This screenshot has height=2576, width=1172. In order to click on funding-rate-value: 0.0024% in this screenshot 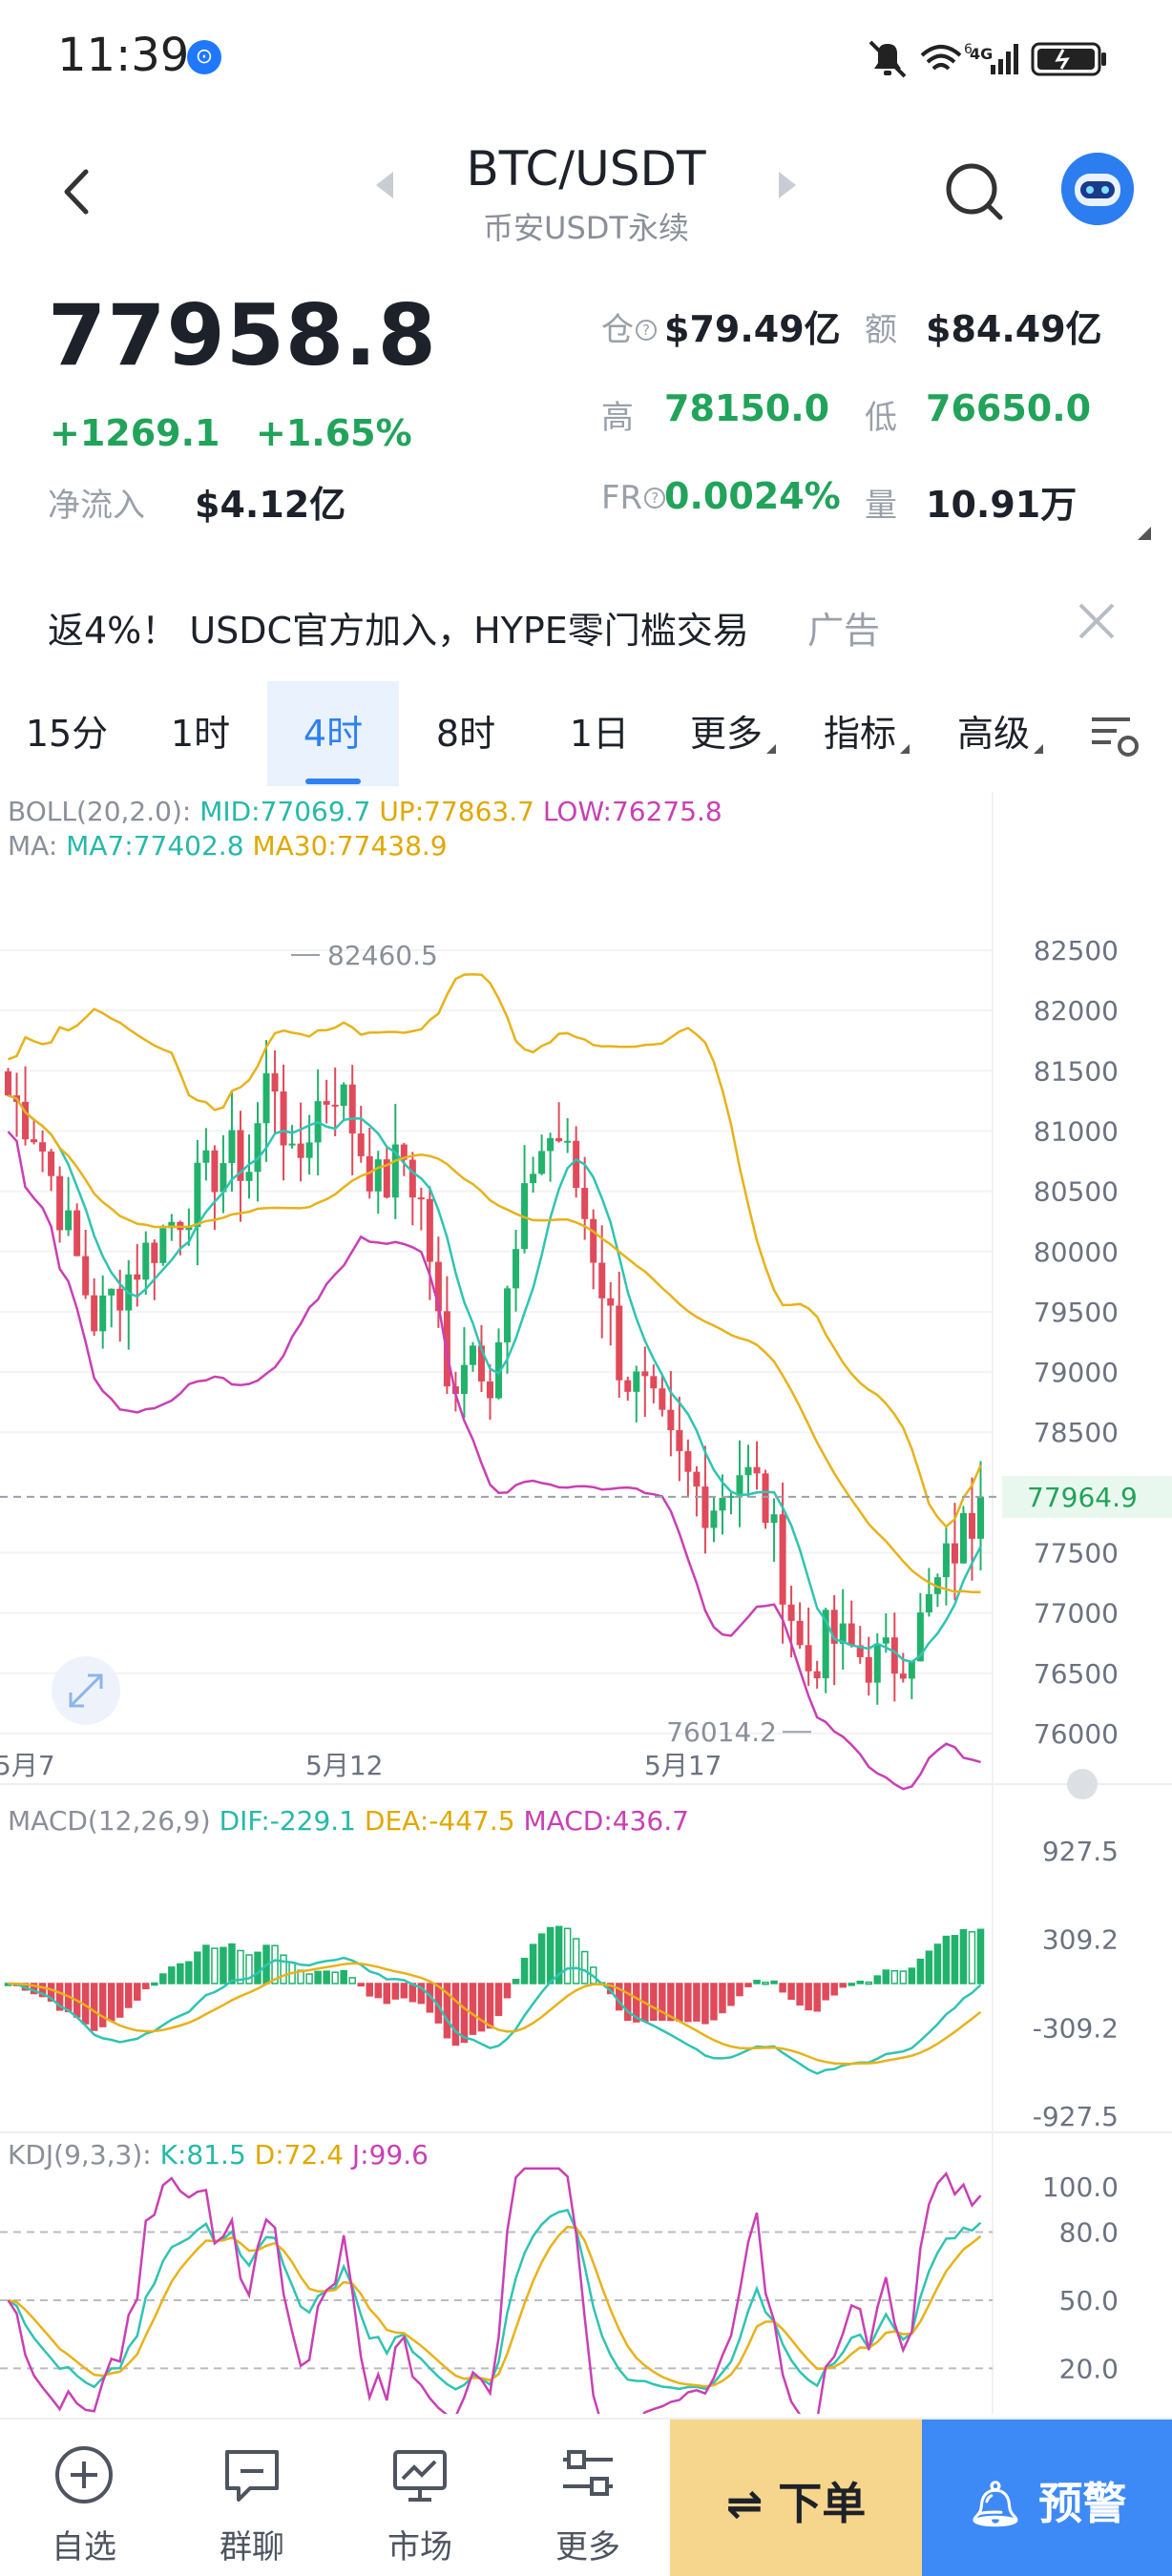, I will do `click(752, 496)`.